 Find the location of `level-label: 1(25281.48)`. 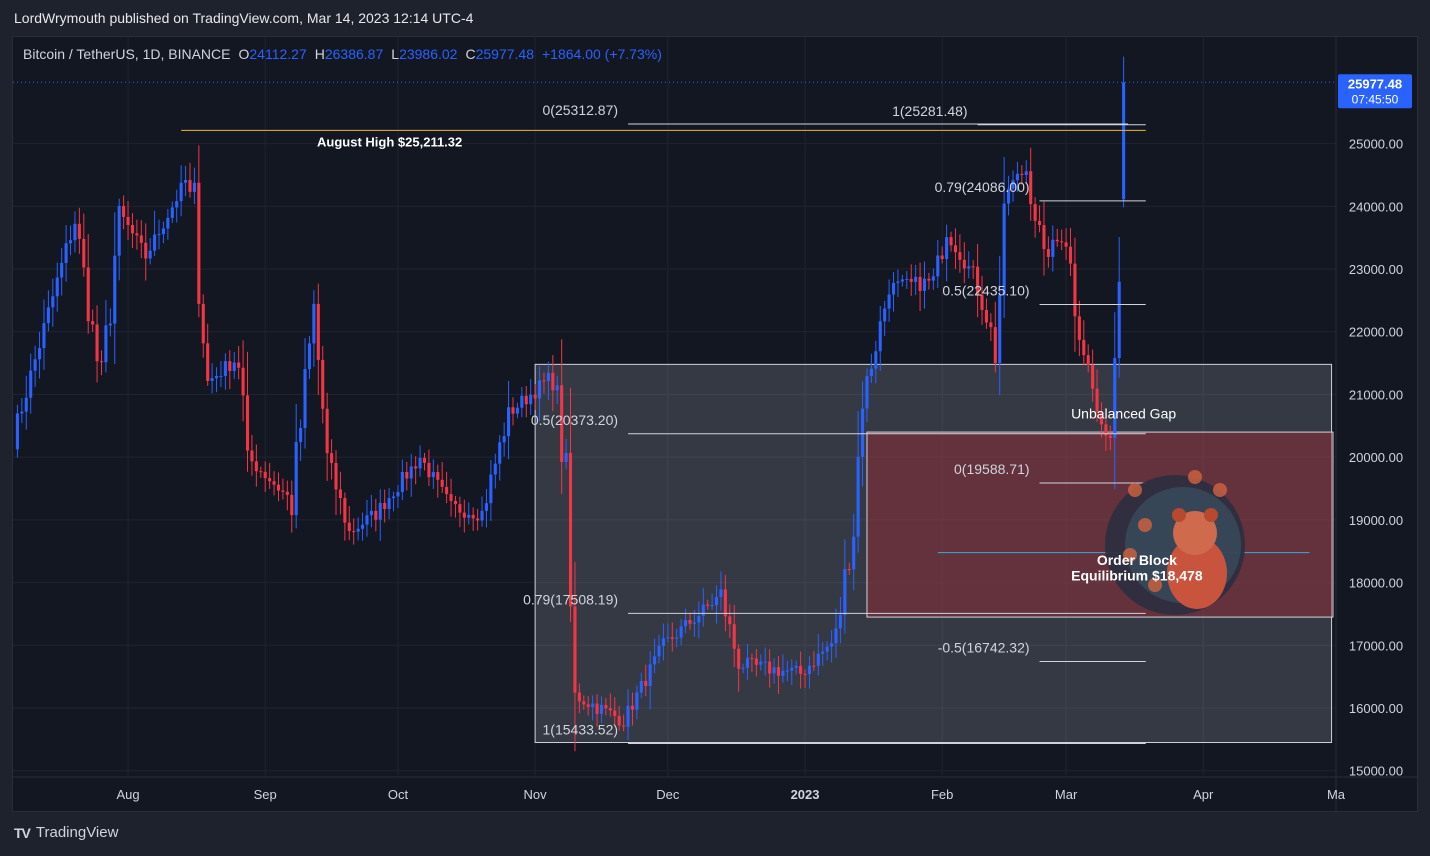

level-label: 1(25281.48) is located at coordinates (930, 111).